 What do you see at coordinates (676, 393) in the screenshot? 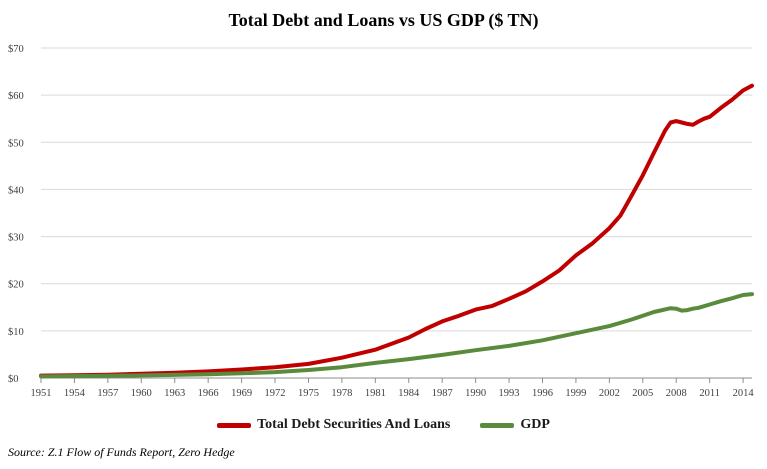
I see `x-tick-label: 2008` at bounding box center [676, 393].